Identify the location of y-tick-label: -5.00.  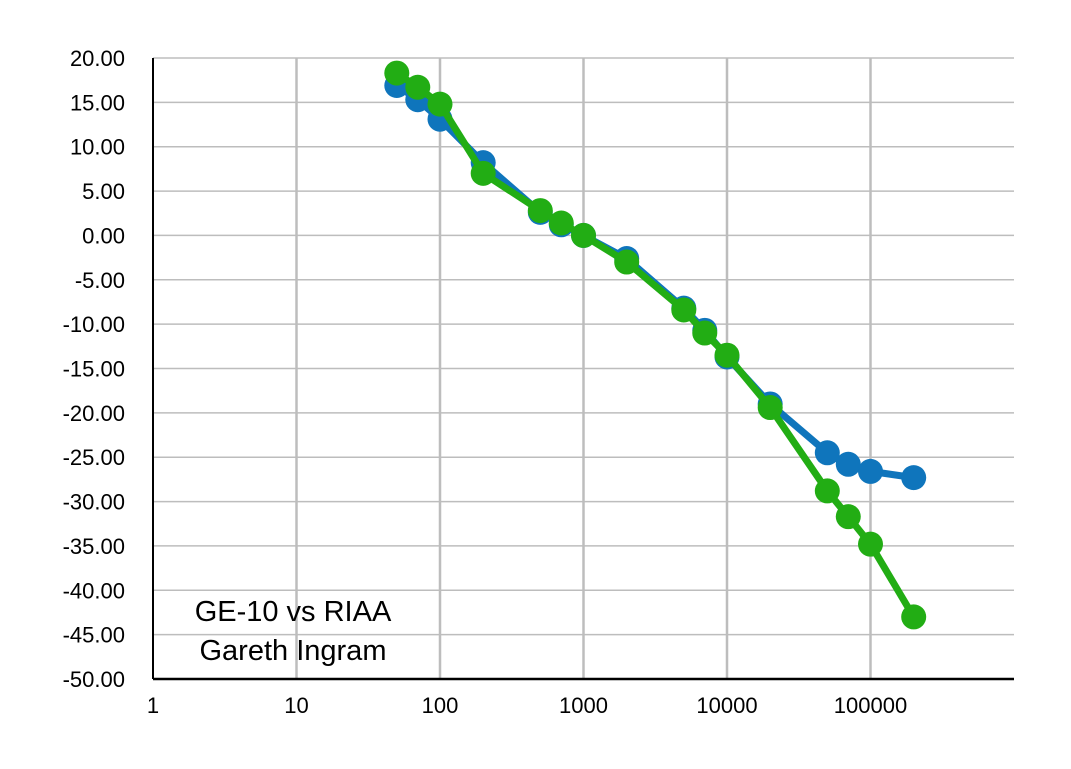
(100, 280).